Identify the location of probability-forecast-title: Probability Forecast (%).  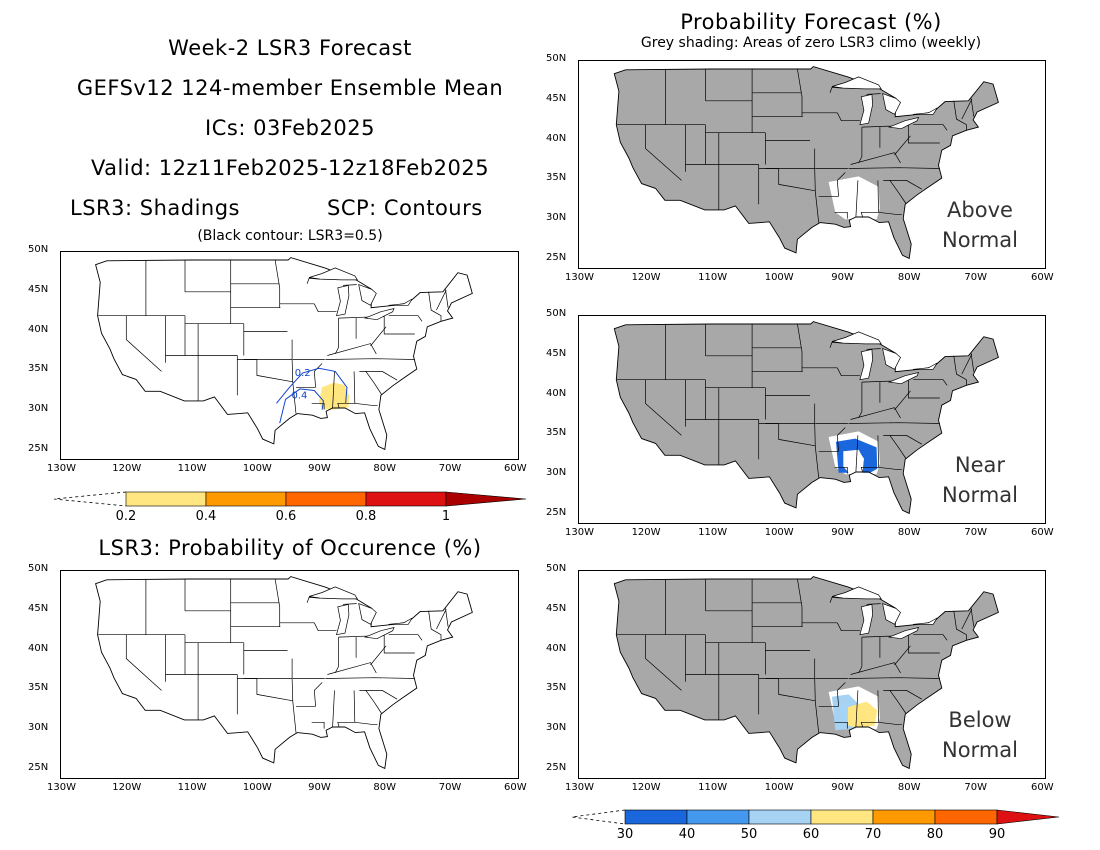
(811, 22).